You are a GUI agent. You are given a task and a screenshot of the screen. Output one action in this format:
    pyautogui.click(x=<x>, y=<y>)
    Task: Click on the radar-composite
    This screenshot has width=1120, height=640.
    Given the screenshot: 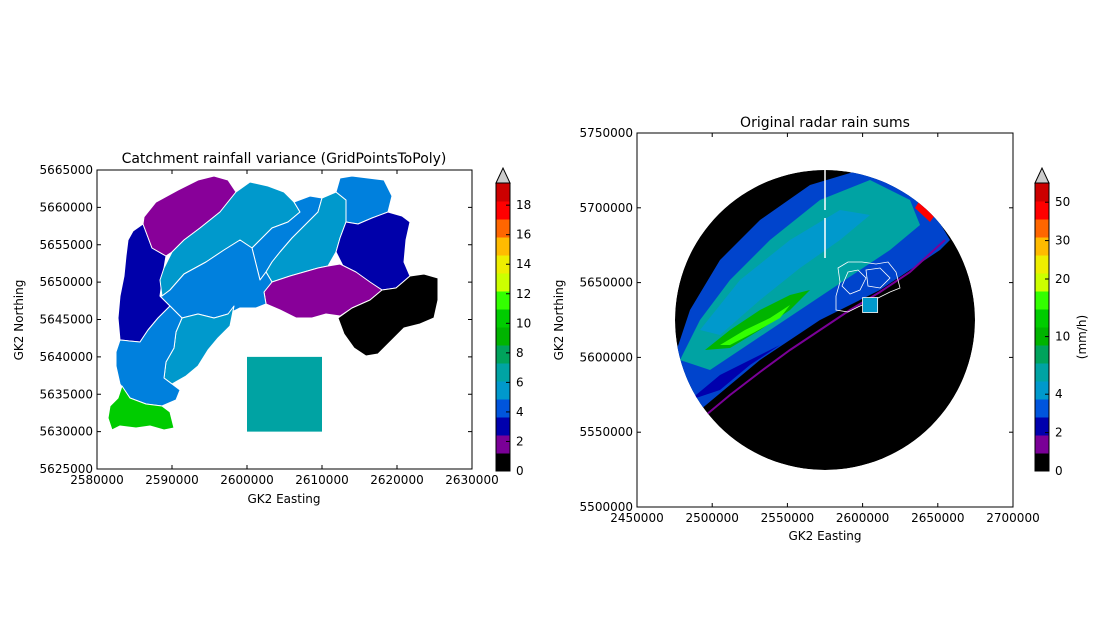 What is the action you would take?
    pyautogui.click(x=817, y=320)
    